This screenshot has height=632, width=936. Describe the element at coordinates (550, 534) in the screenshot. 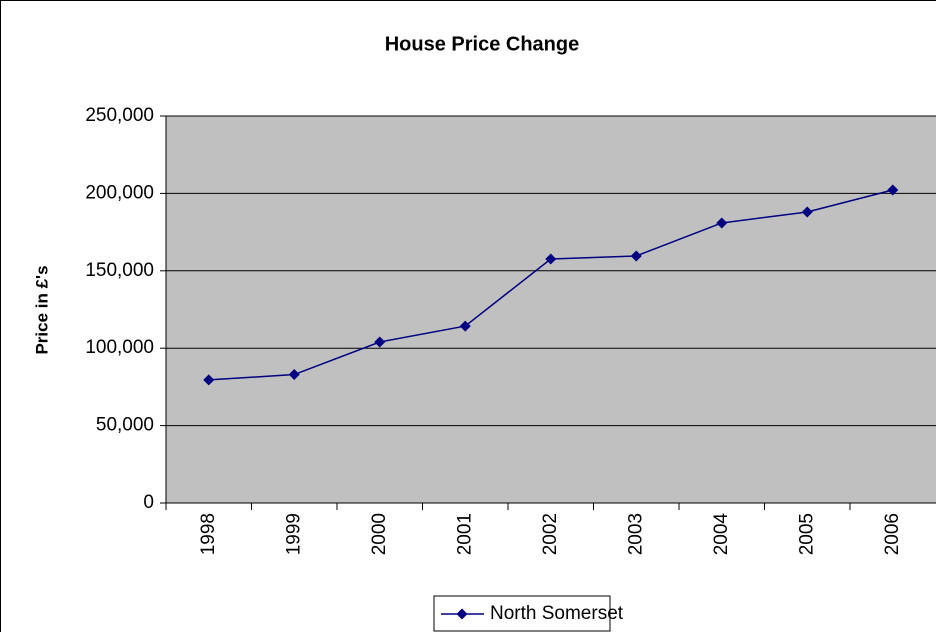

I see `x-tick-label: 2002` at that location.